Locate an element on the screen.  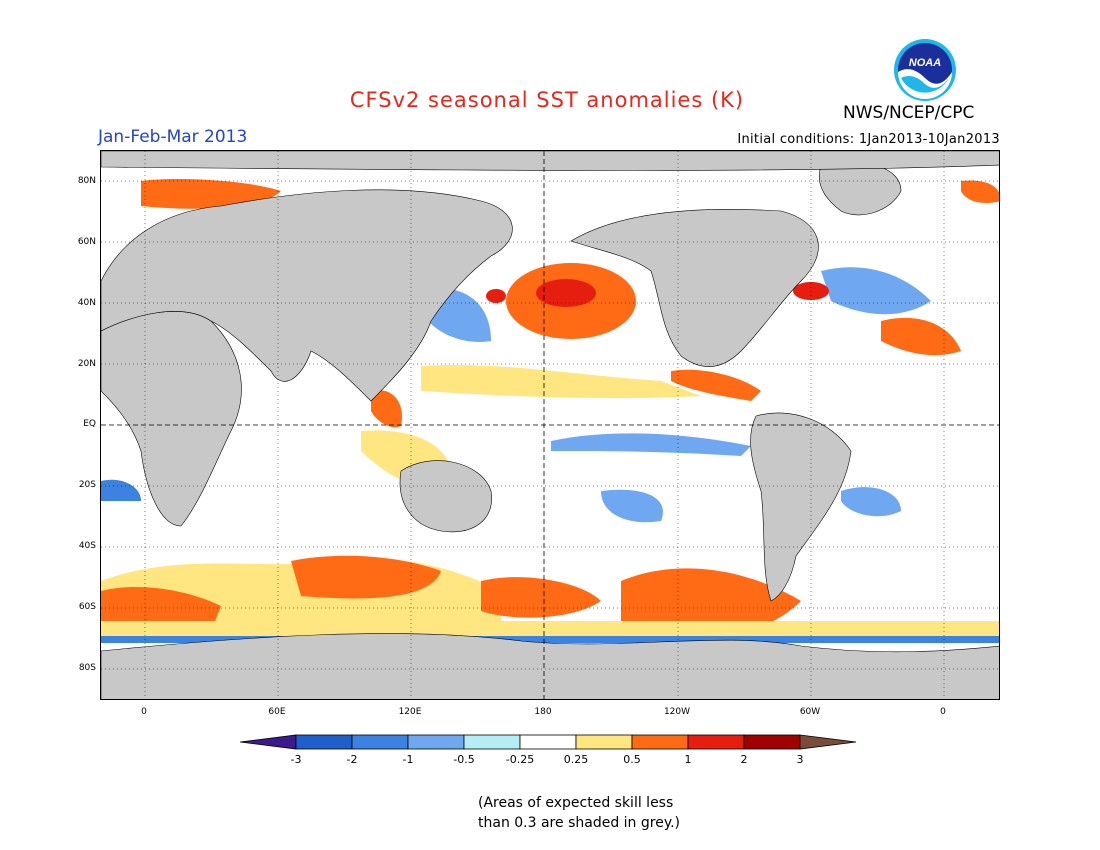
colorbar-tick-label: -0.5 is located at coordinates (464, 759).